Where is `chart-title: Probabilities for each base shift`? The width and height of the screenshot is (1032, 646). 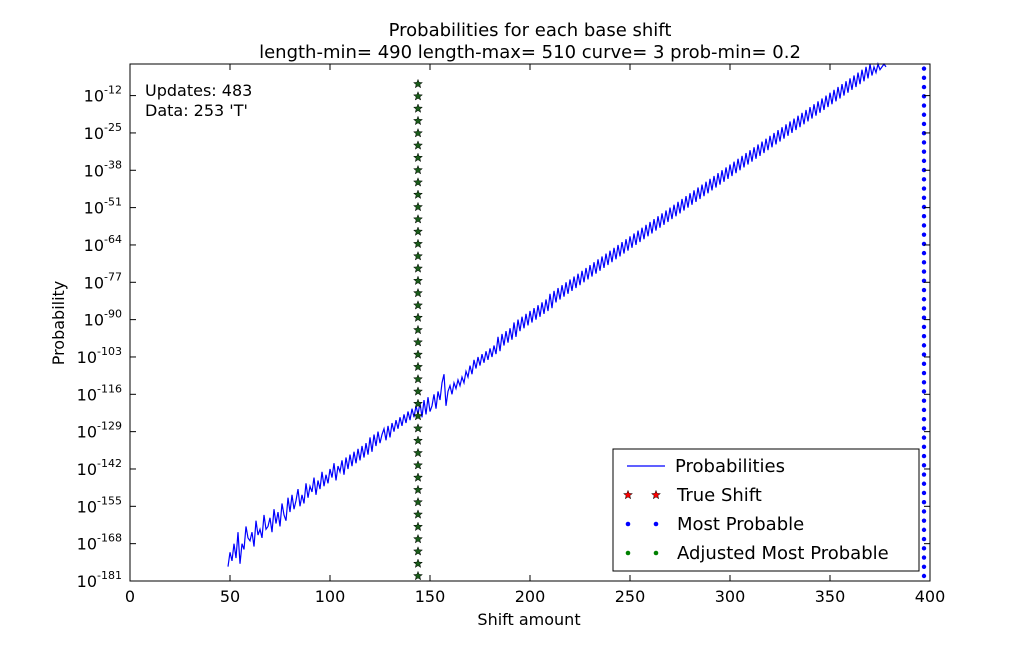
chart-title: Probabilities for each base shift is located at coordinates (530, 30).